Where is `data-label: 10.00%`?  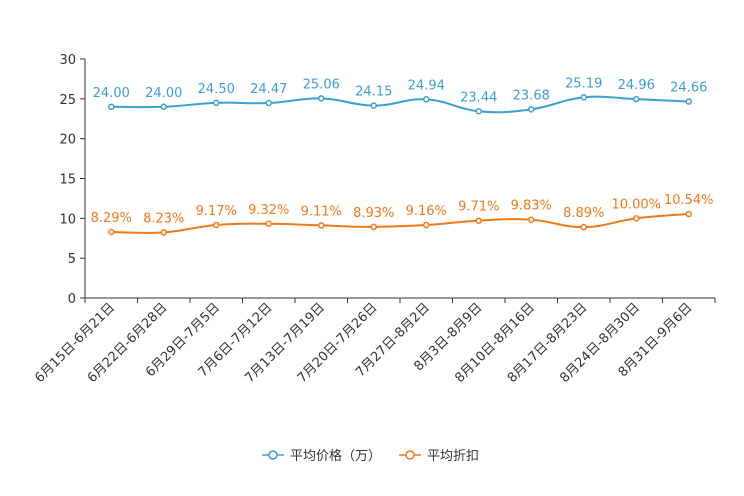 data-label: 10.00% is located at coordinates (636, 204).